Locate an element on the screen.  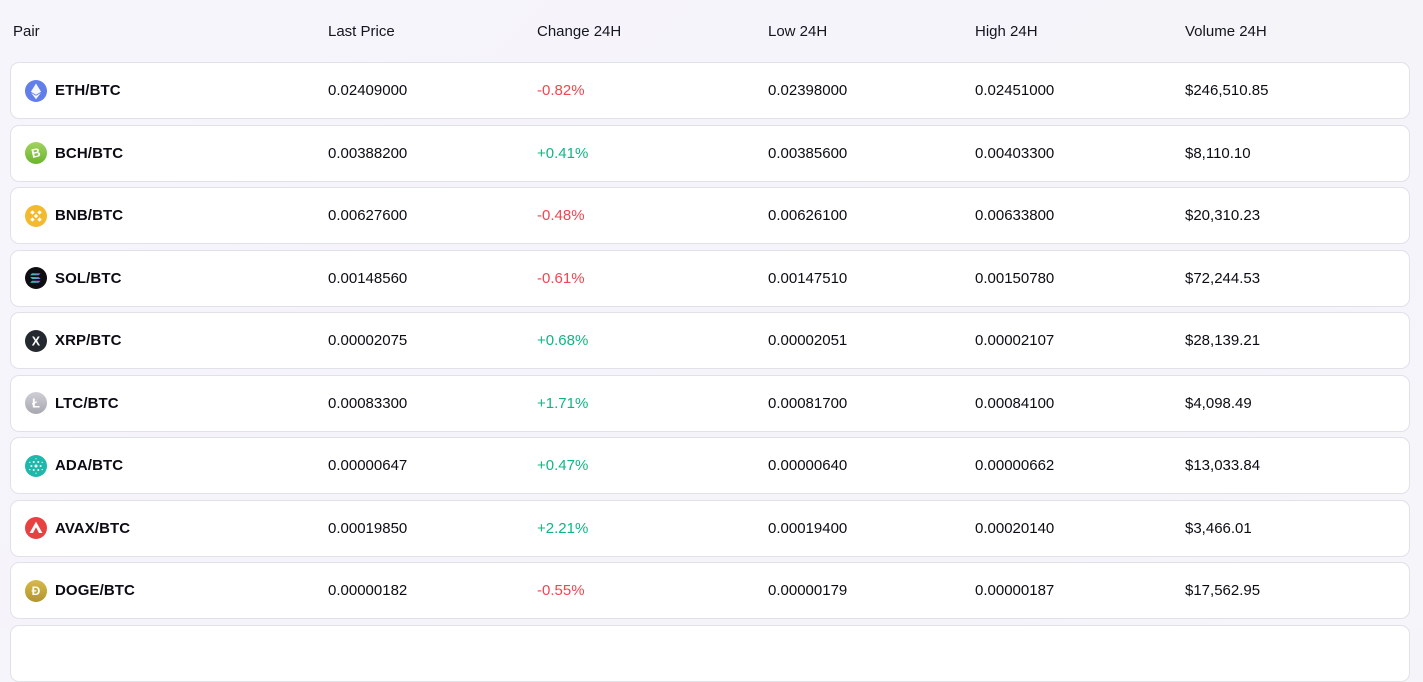
column-header-pair: Pair is located at coordinates (26, 31).